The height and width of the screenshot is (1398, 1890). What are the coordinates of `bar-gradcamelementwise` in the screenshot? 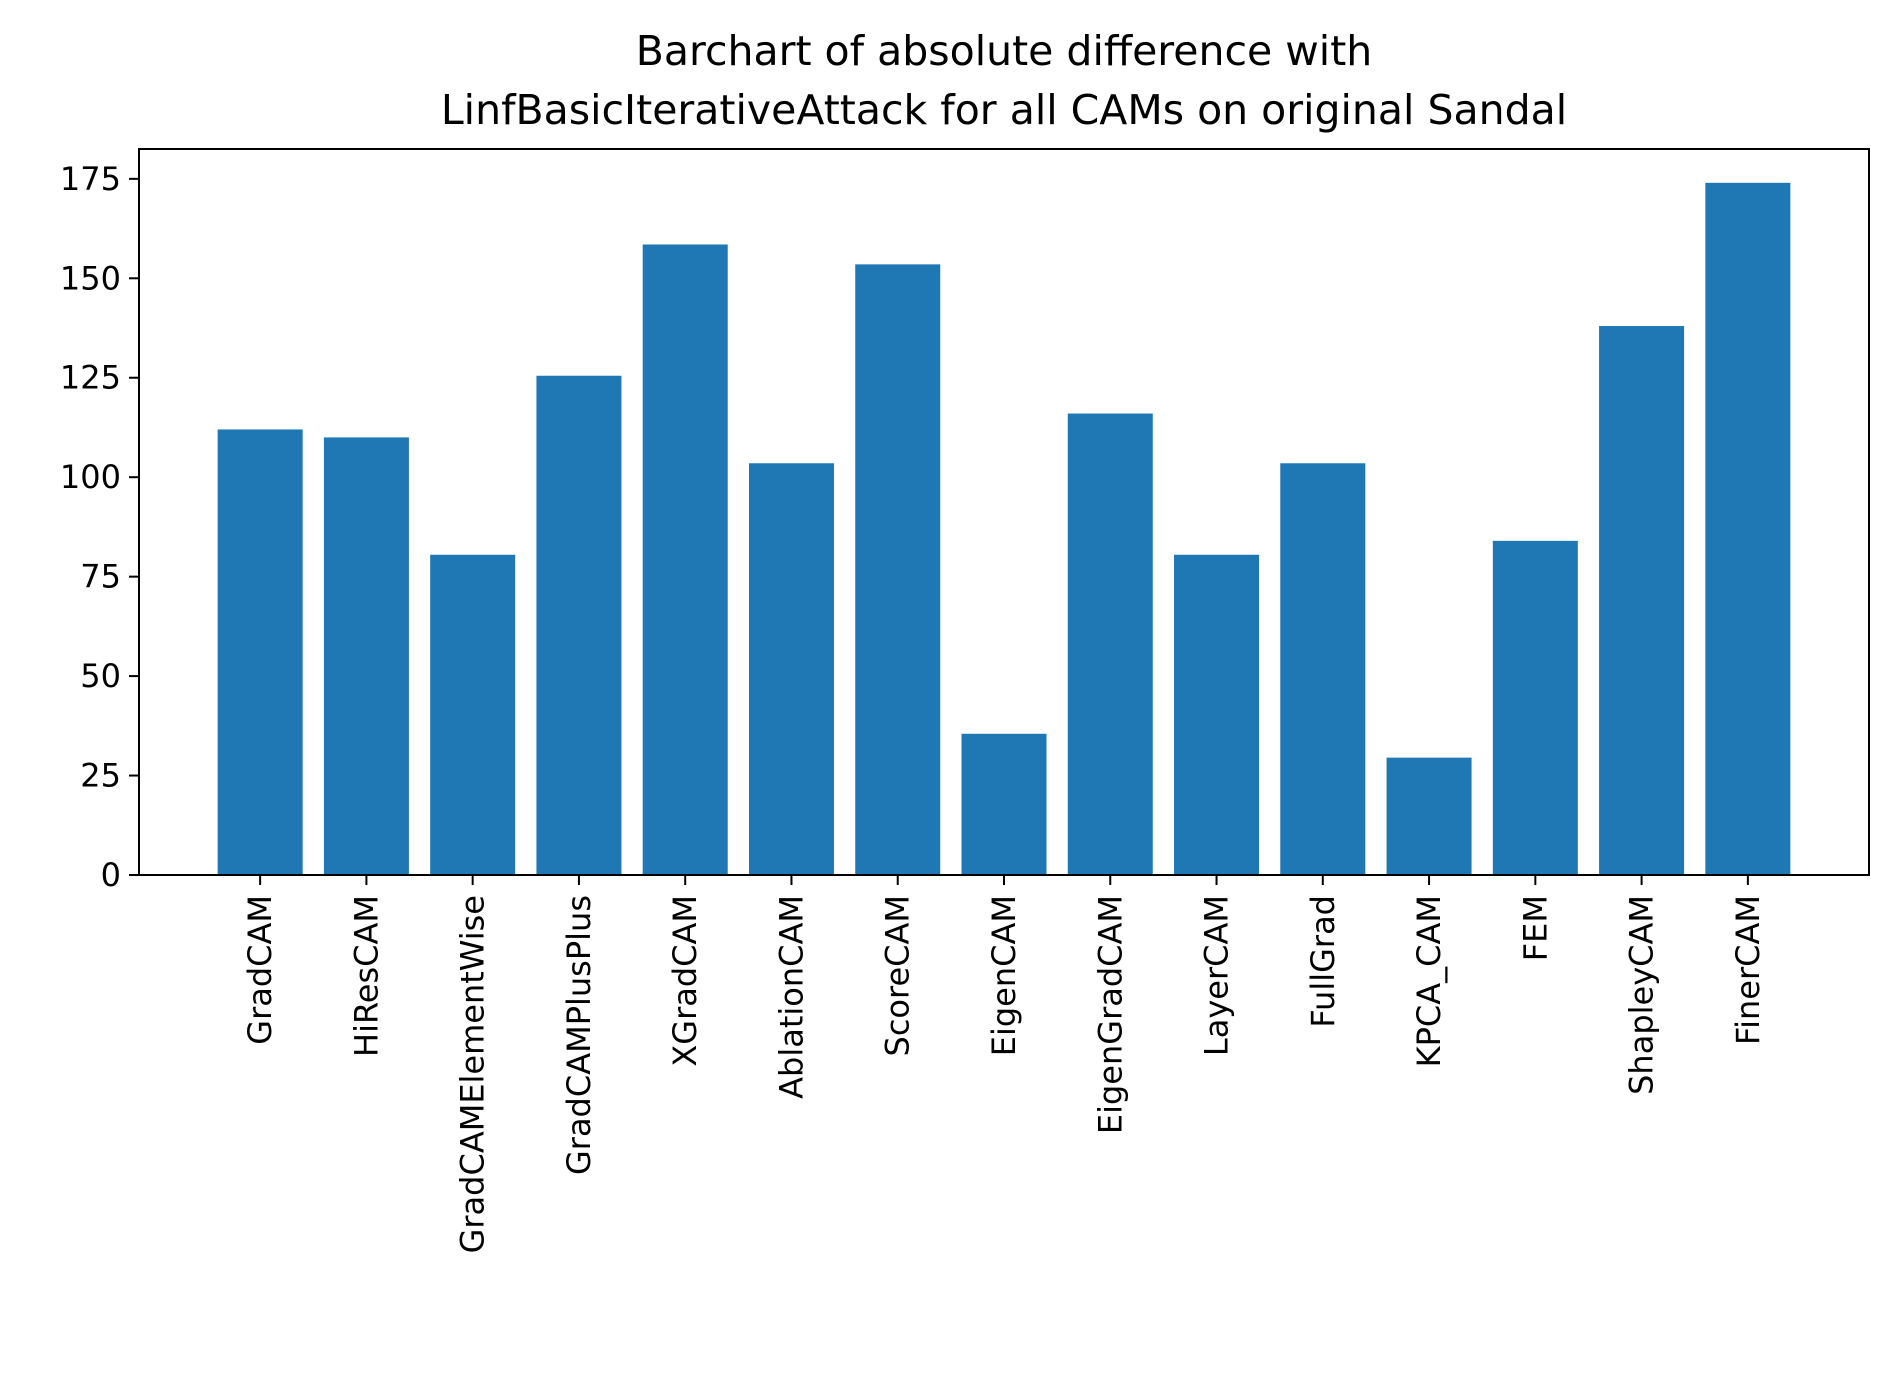 It's located at (473, 714).